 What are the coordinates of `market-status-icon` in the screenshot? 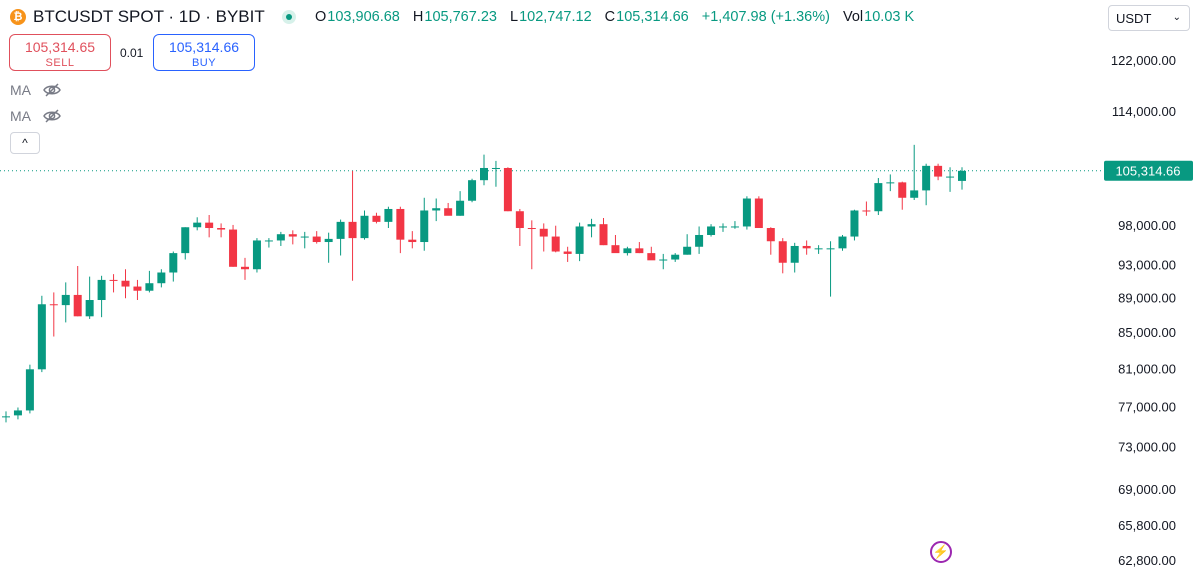 It's located at (289, 17).